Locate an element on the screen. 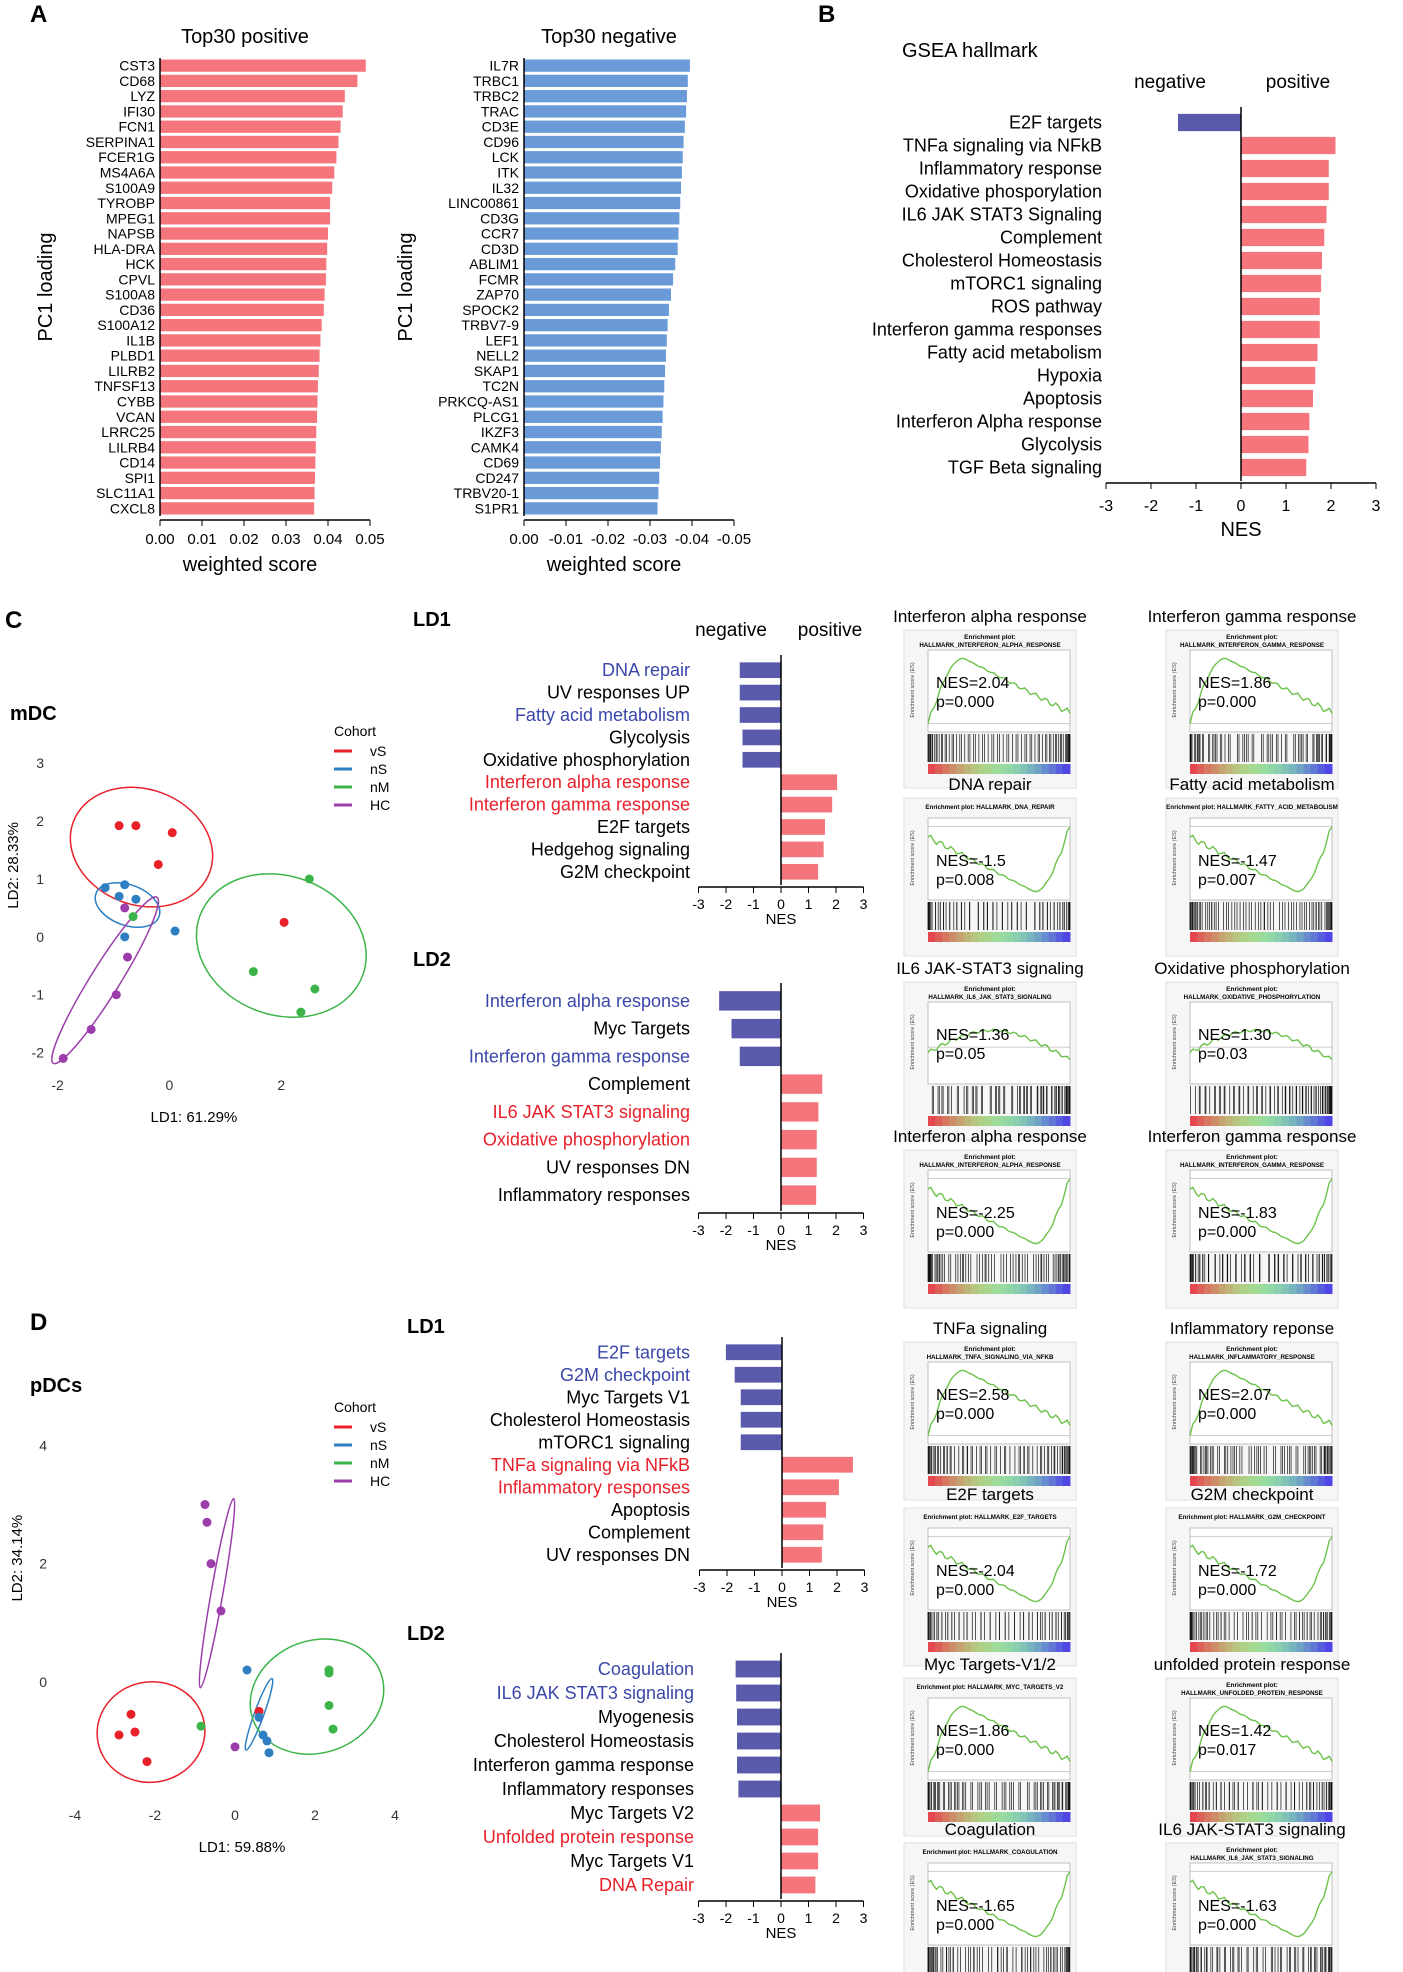 The image size is (1403, 1972). enrichment-title: DNA repair is located at coordinates (989, 784).